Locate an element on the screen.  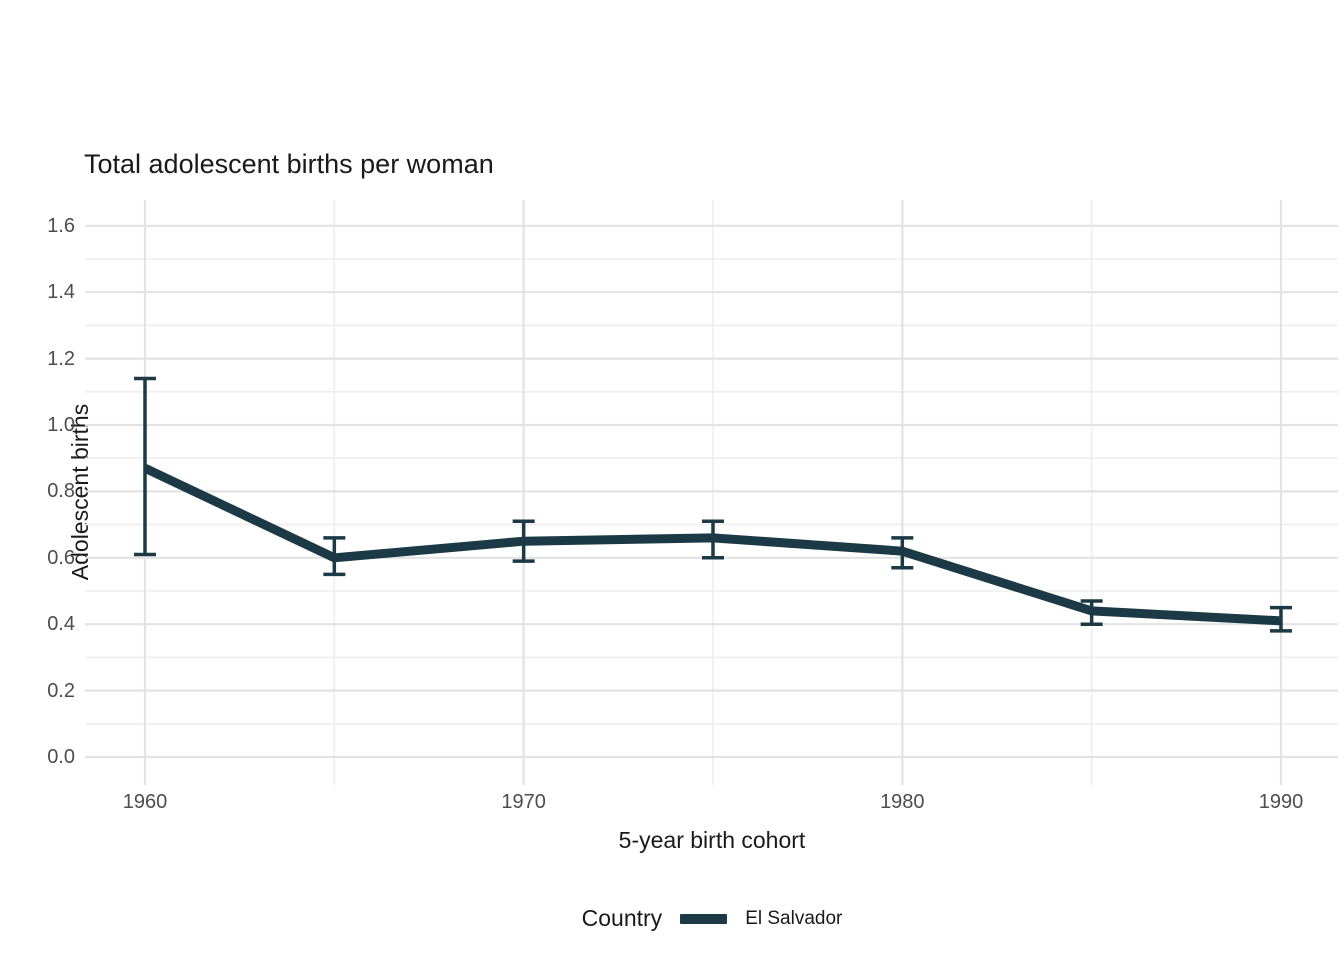
y-tick-label: 1.0 is located at coordinates (61, 425).